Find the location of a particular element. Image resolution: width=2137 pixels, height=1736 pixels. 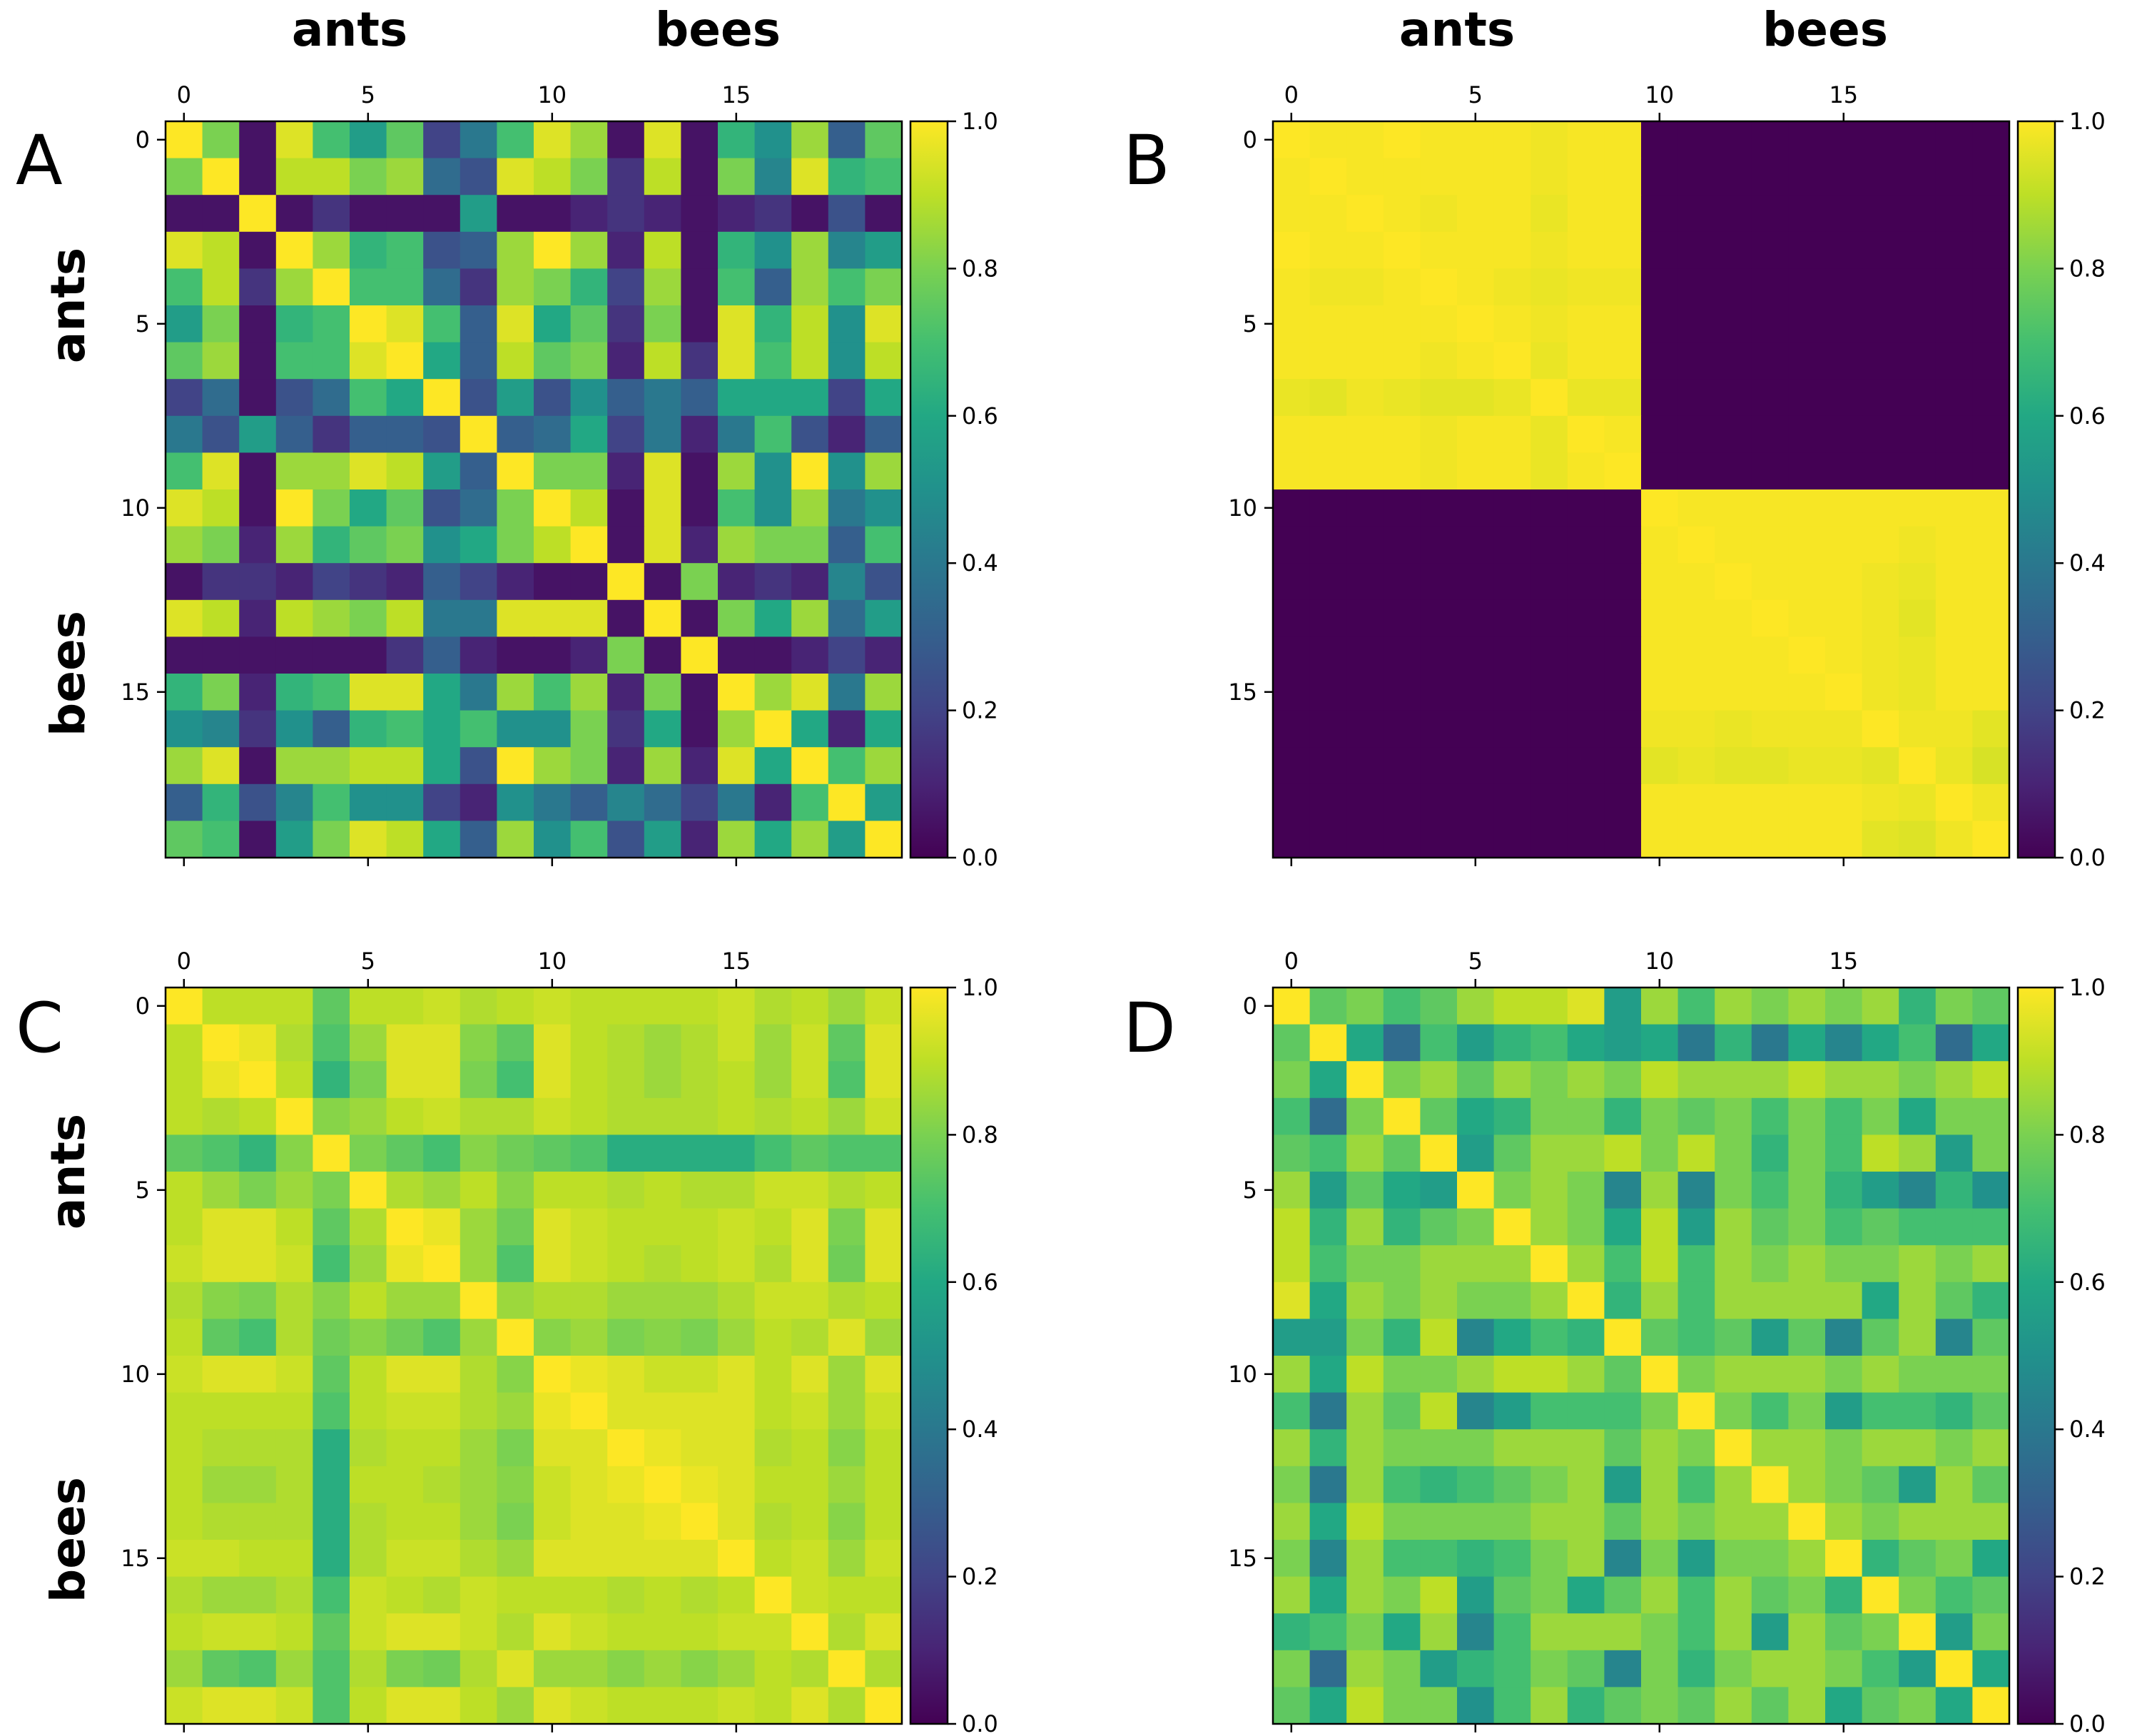

heatmap-cell-r10-c10 is located at coordinates (553, 508).